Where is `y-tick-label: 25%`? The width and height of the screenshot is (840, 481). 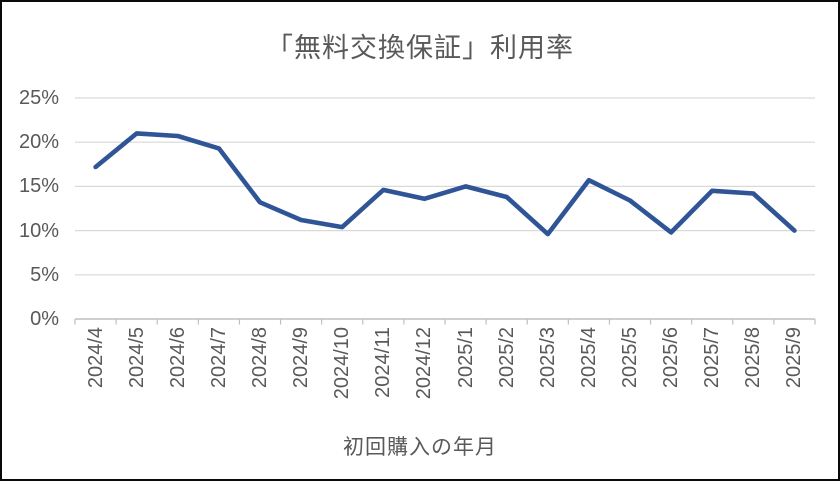
y-tick-label: 25% is located at coordinates (38, 98).